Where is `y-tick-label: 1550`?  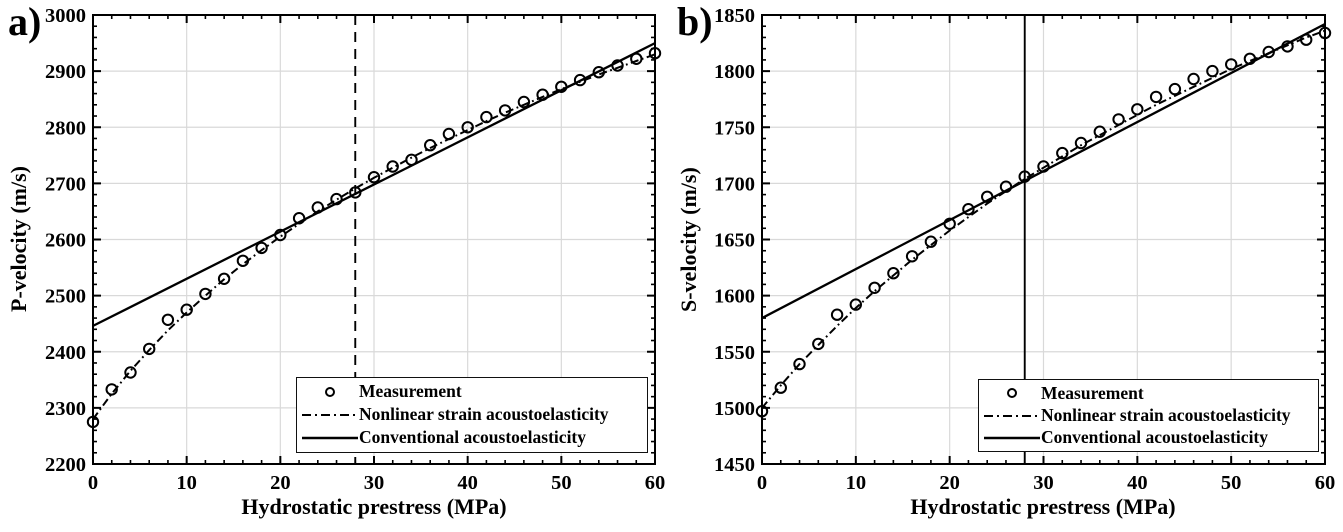 y-tick-label: 1550 is located at coordinates (734, 353).